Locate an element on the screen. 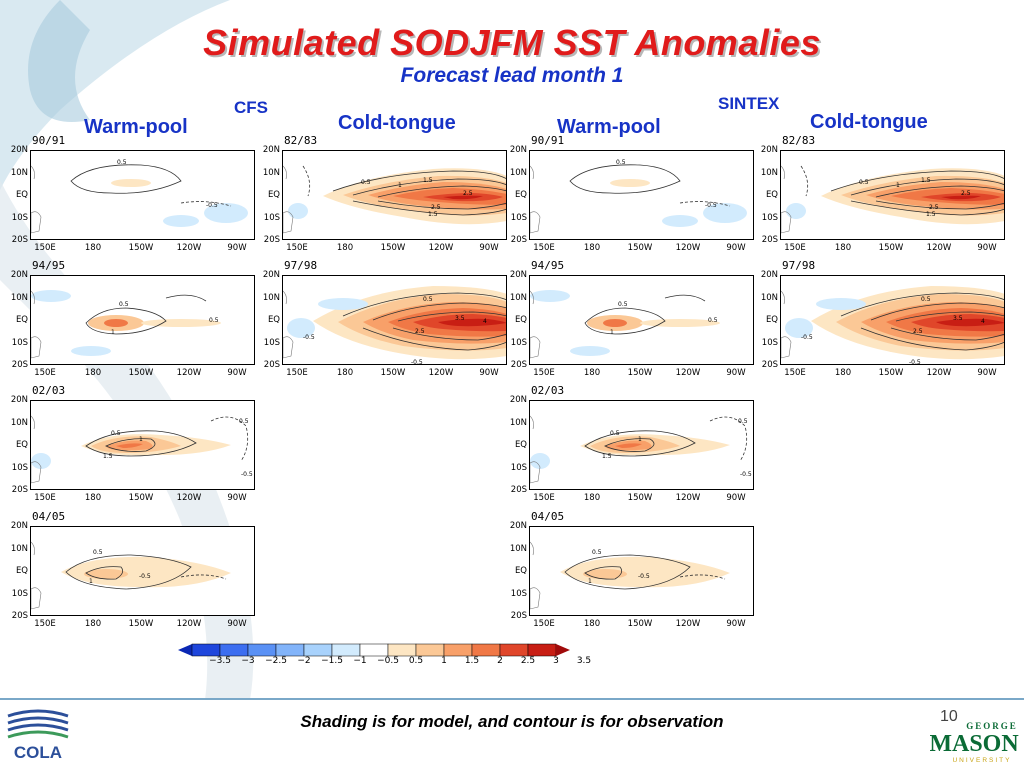 The width and height of the screenshot is (1024, 771). color-scale-bar is located at coordinates (393, 652).